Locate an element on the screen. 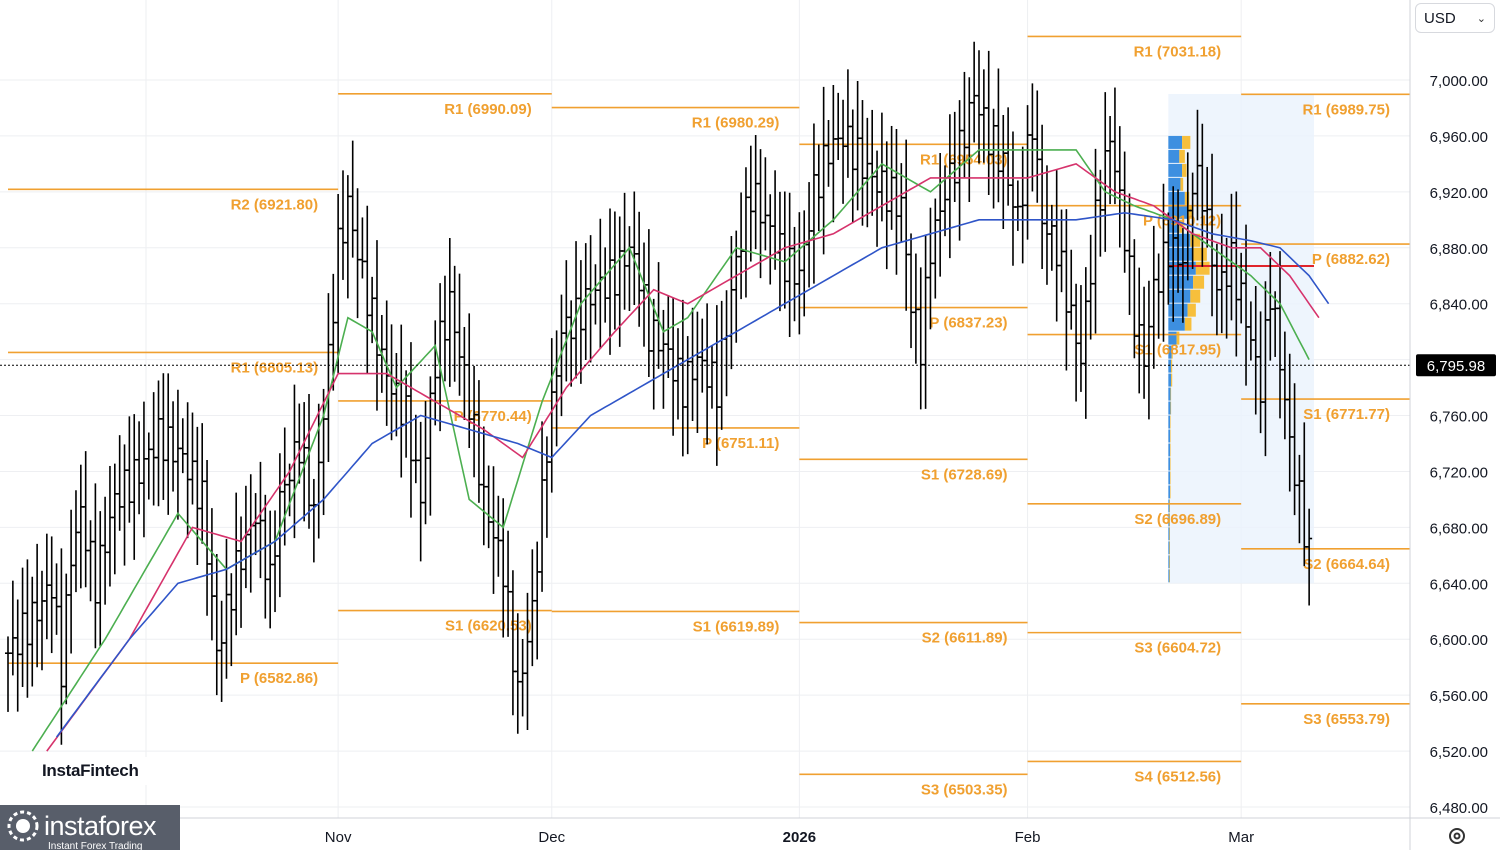  pivot-level-label: S2 (6664.64) is located at coordinates (1346, 564).